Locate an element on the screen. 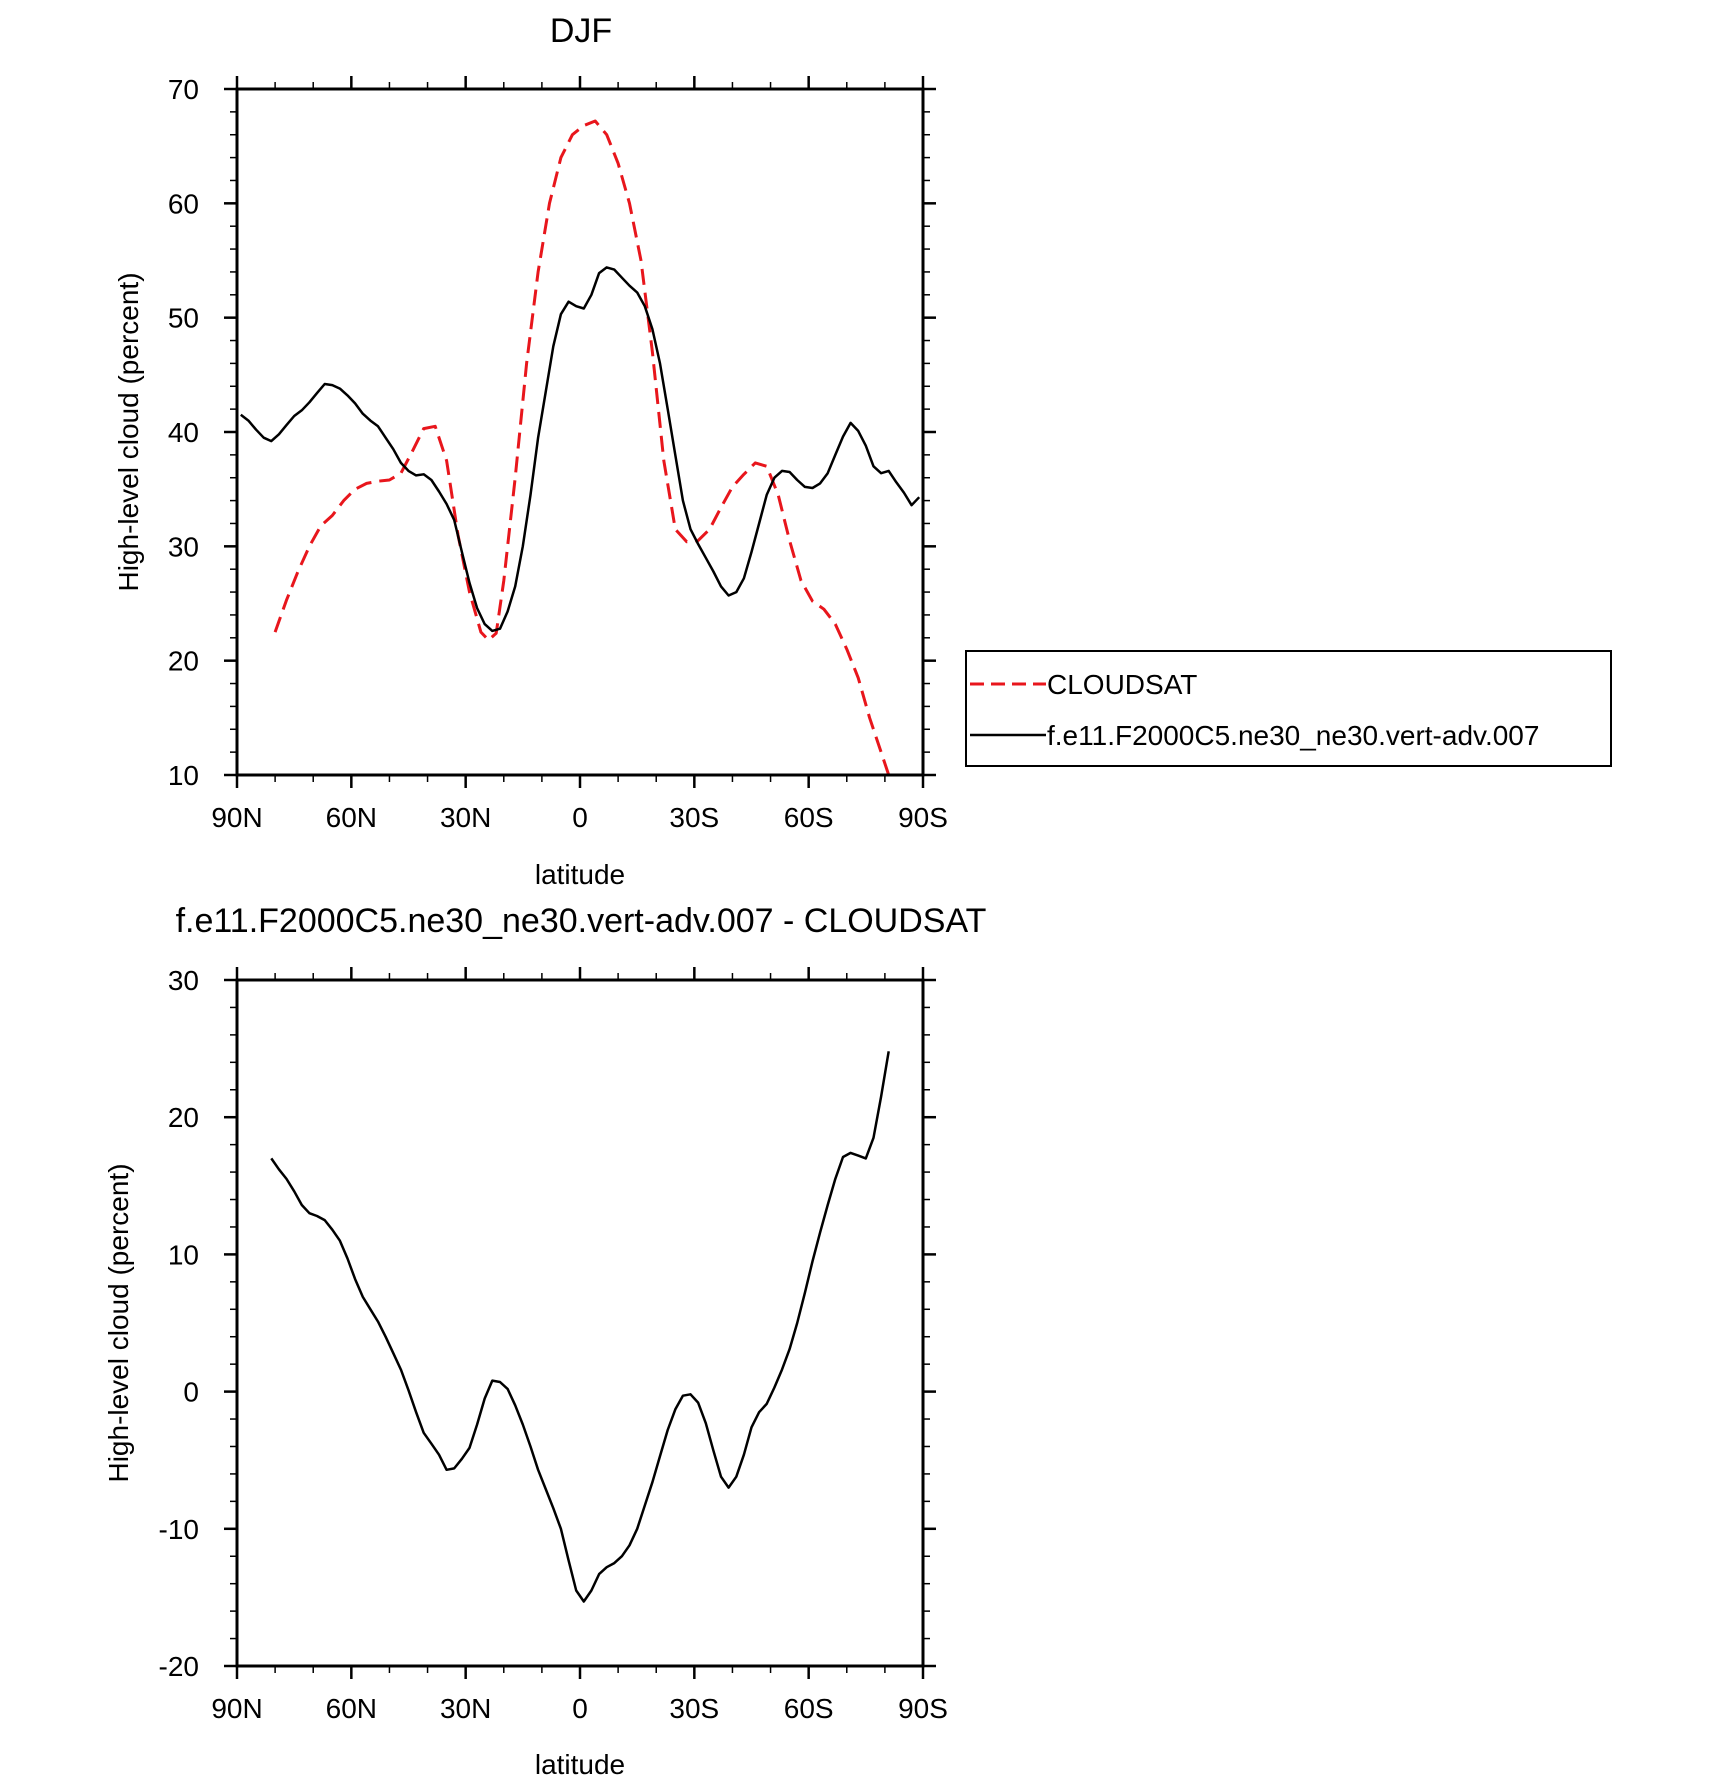  chart2-x-tick-labels: 90N 60N 30N 0 30S 60S 90S is located at coordinates (579, 1708).